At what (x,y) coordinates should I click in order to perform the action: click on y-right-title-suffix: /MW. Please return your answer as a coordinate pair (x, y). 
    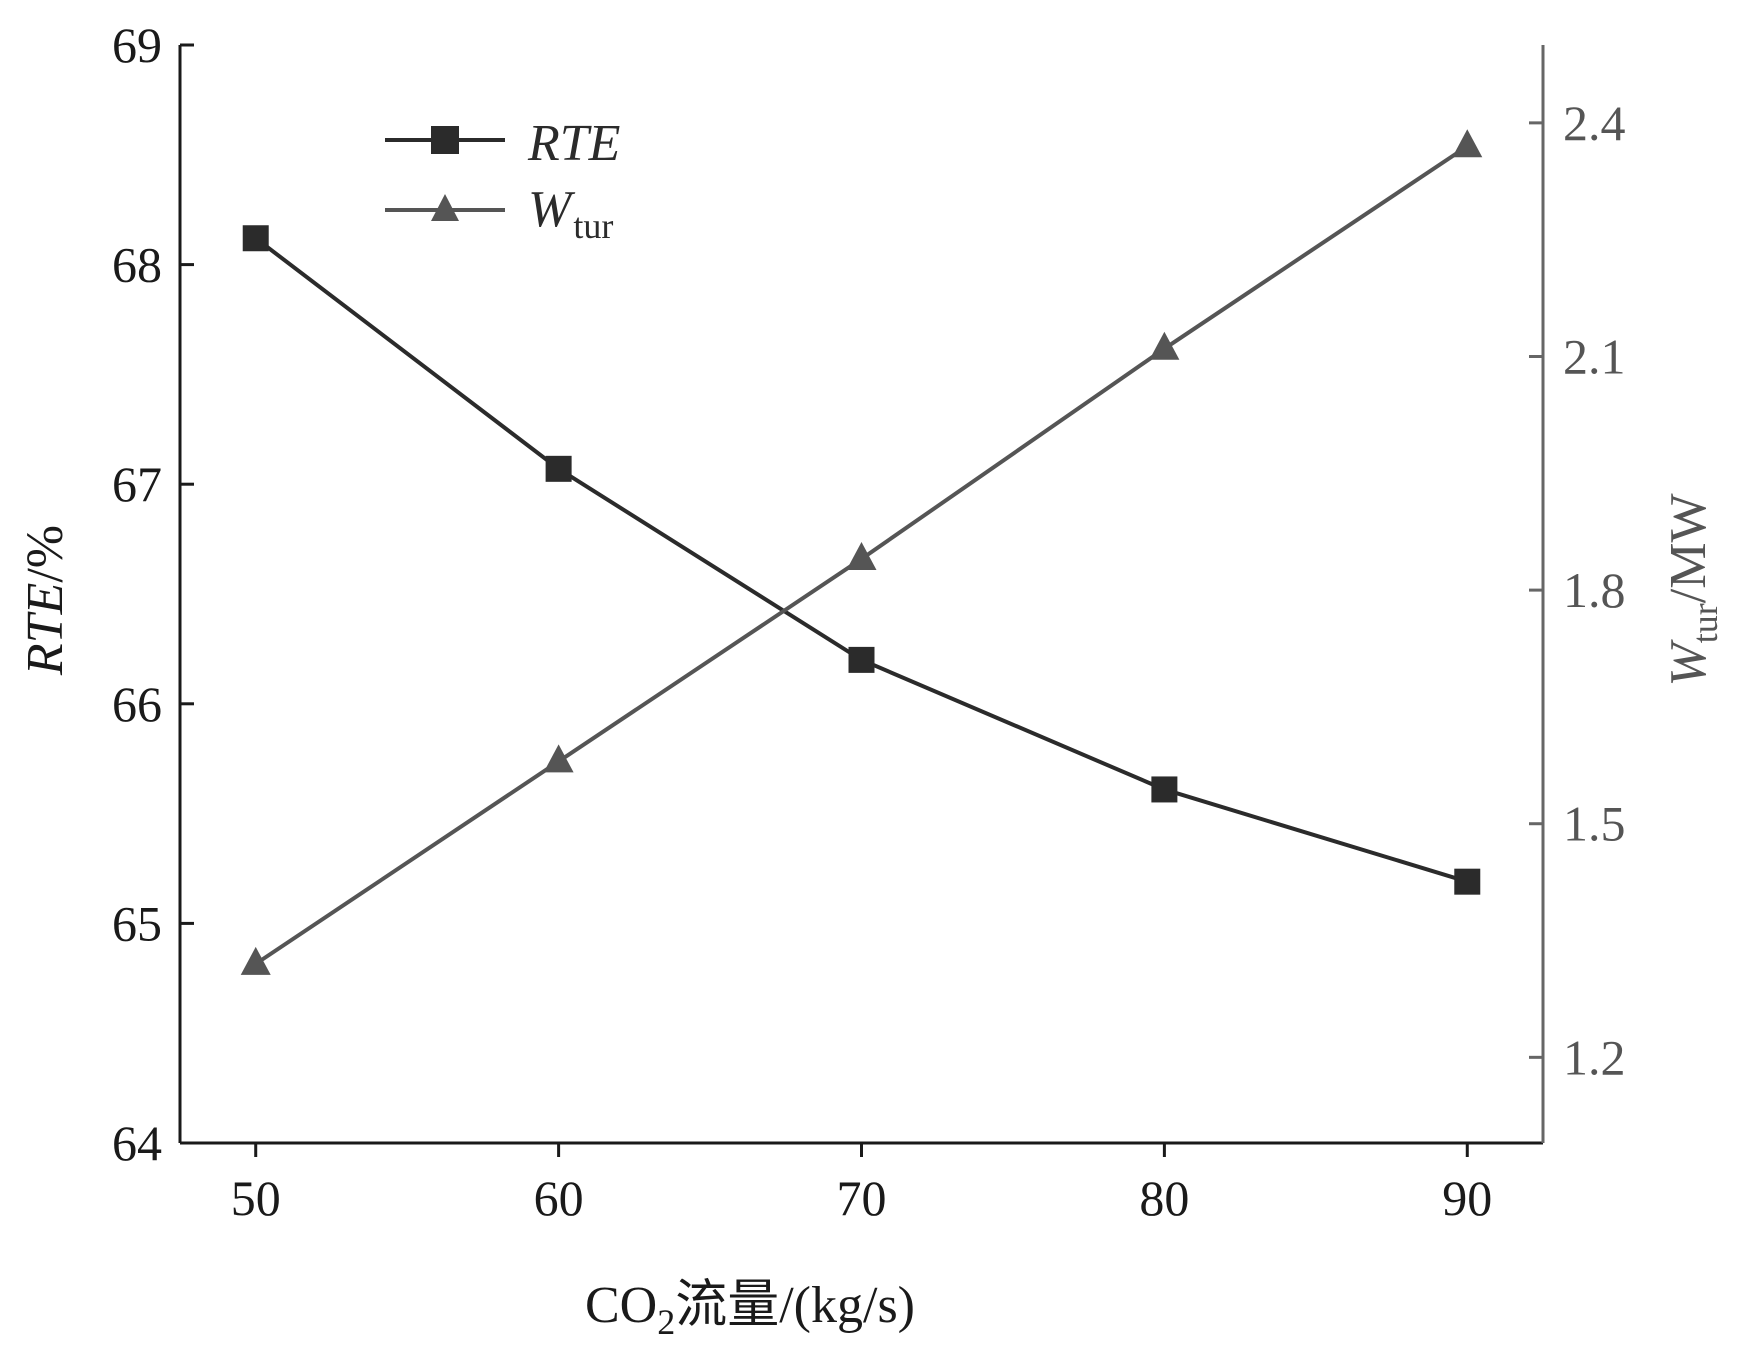
    Looking at the image, I should click on (1688, 548).